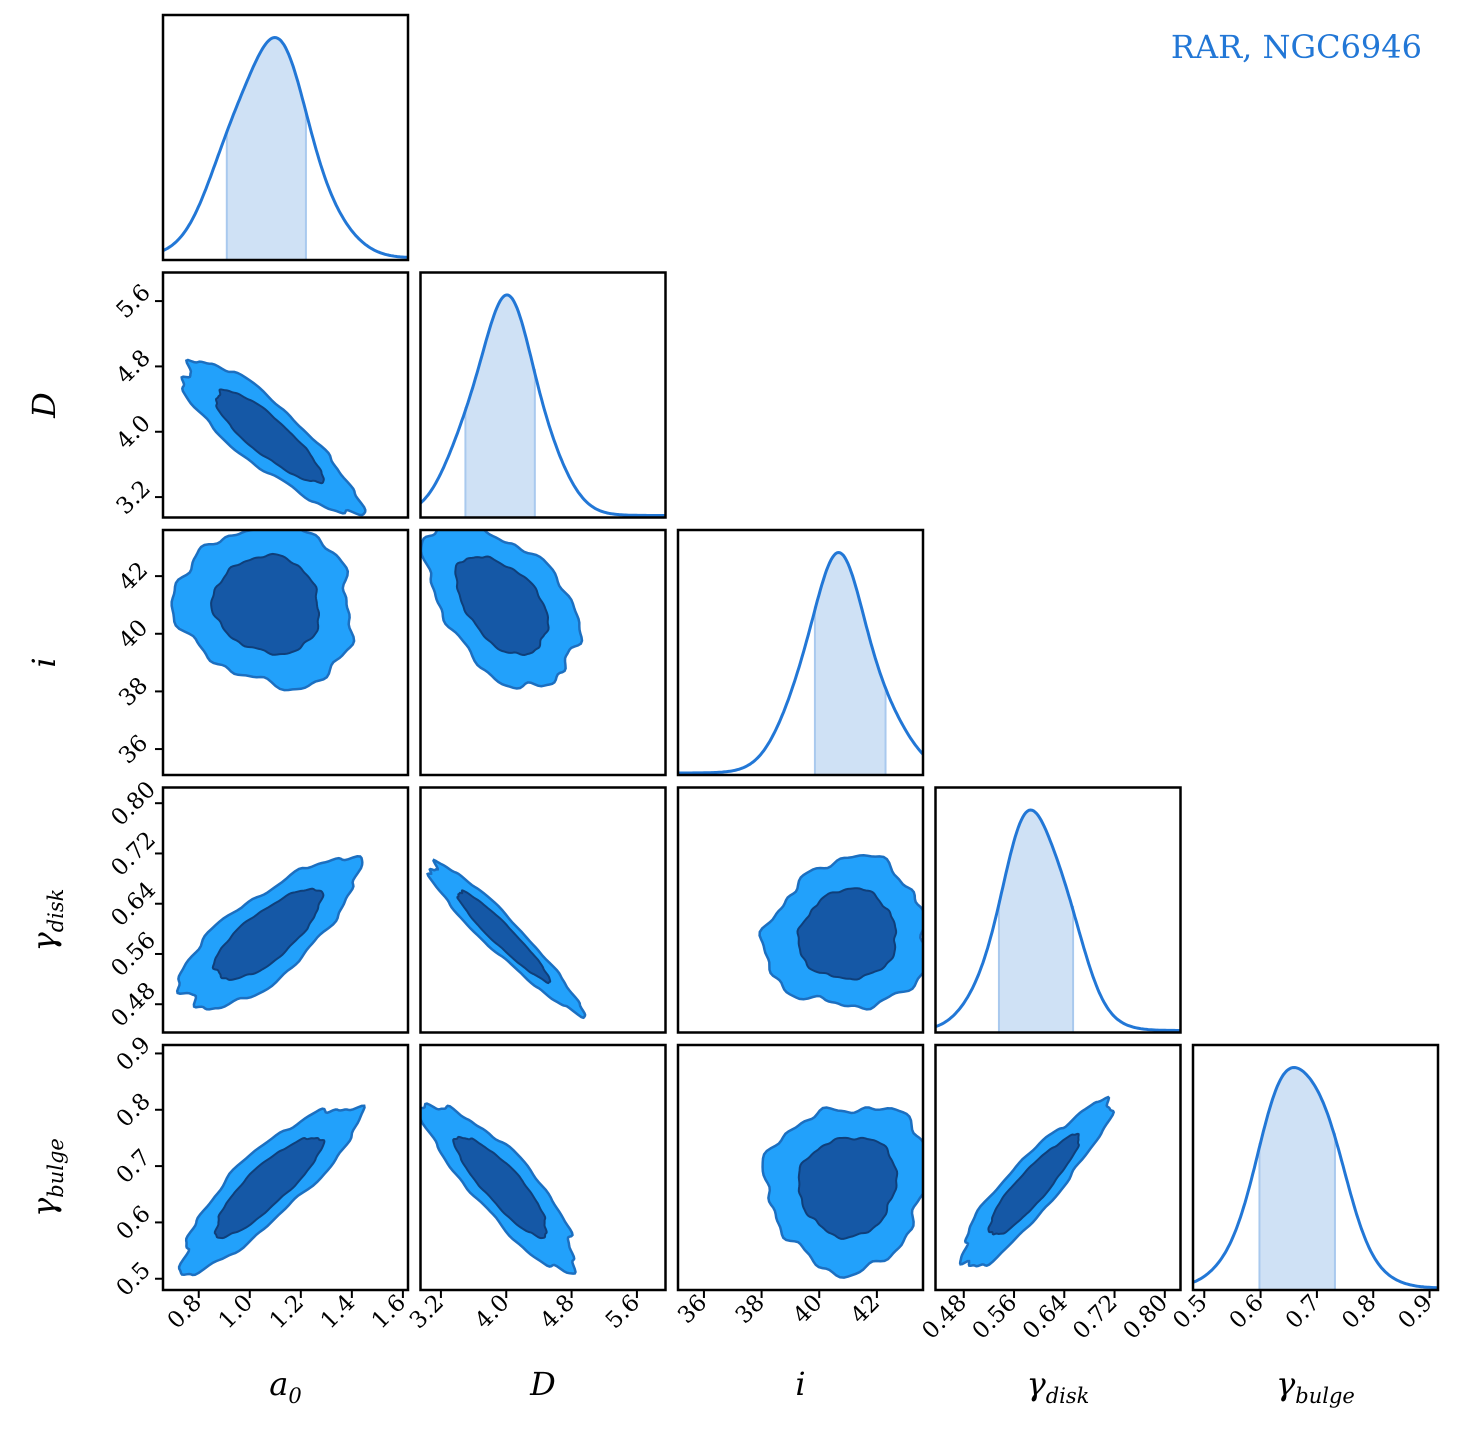 The image size is (1473, 1452). Describe the element at coordinates (1359, 1312) in the screenshot. I see `x-tick-label: 0.8` at that location.